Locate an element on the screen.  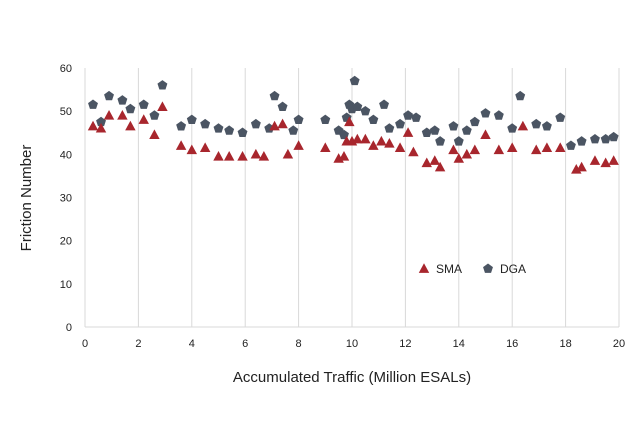
x-tick-label: 14 is located at coordinates (459, 344).